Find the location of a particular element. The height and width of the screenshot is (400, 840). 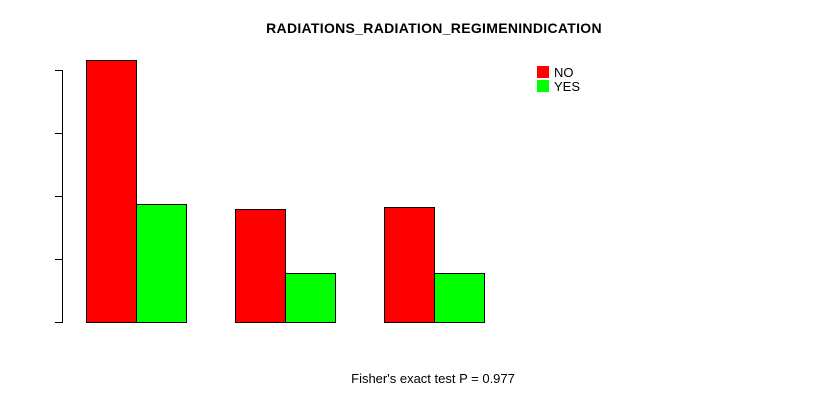

bar-yes-subtype3 is located at coordinates (459, 298).